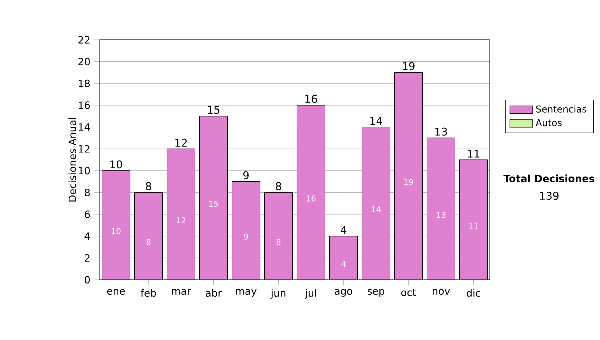 Image resolution: width=600 pixels, height=340 pixels. I want to click on total-label: 11, so click(474, 154).